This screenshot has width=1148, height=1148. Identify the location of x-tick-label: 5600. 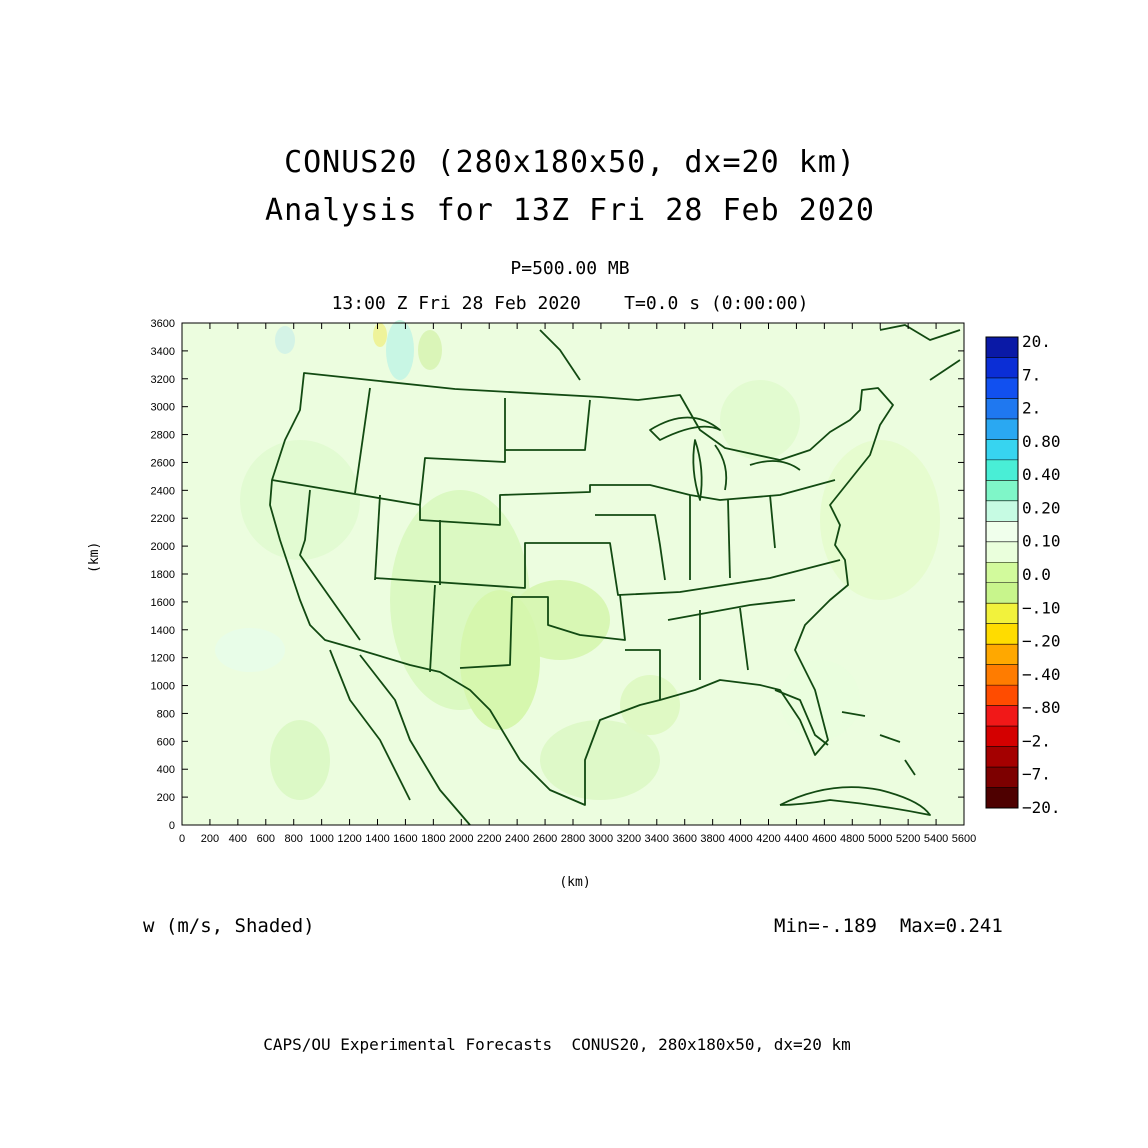
(964, 839).